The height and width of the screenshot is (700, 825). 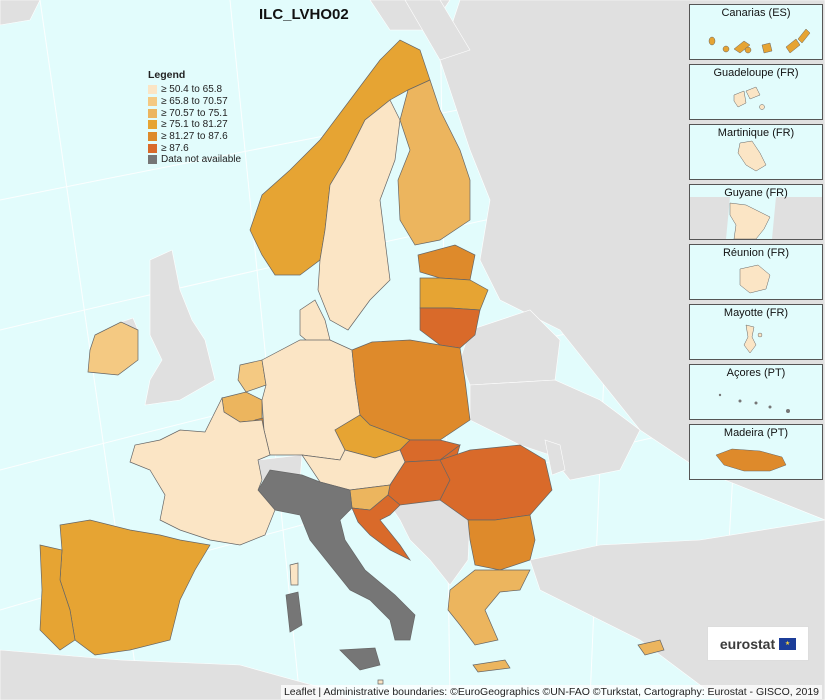 What do you see at coordinates (756, 13) in the screenshot?
I see `inset-title: Canarias (ES)` at bounding box center [756, 13].